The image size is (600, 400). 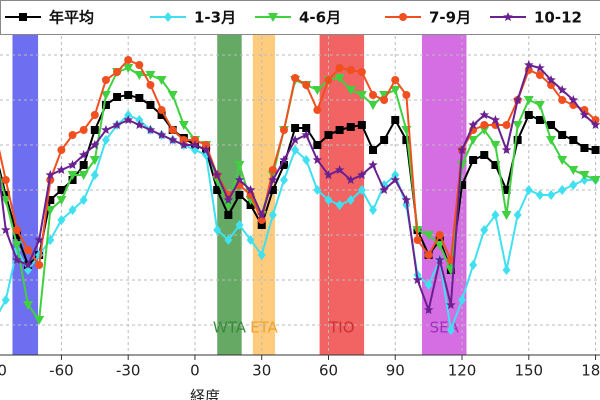 I want to click on legend-label: 年平均, so click(x=71, y=18).